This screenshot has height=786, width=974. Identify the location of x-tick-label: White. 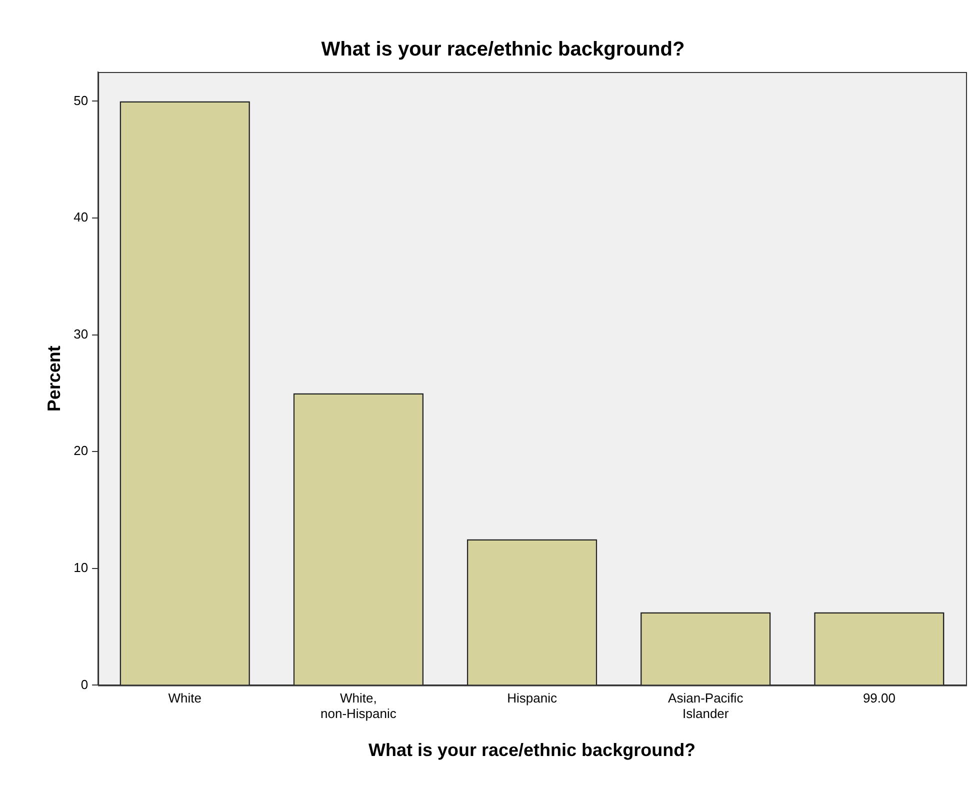
(185, 698).